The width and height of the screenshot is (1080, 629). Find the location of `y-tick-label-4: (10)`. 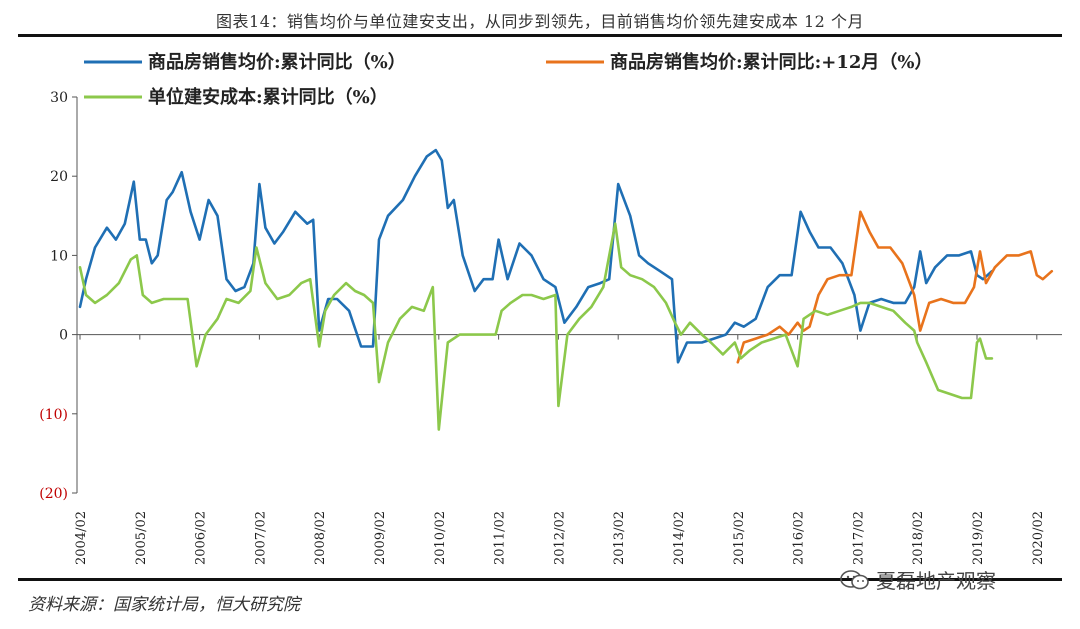

y-tick-label-4: (10) is located at coordinates (53, 415).